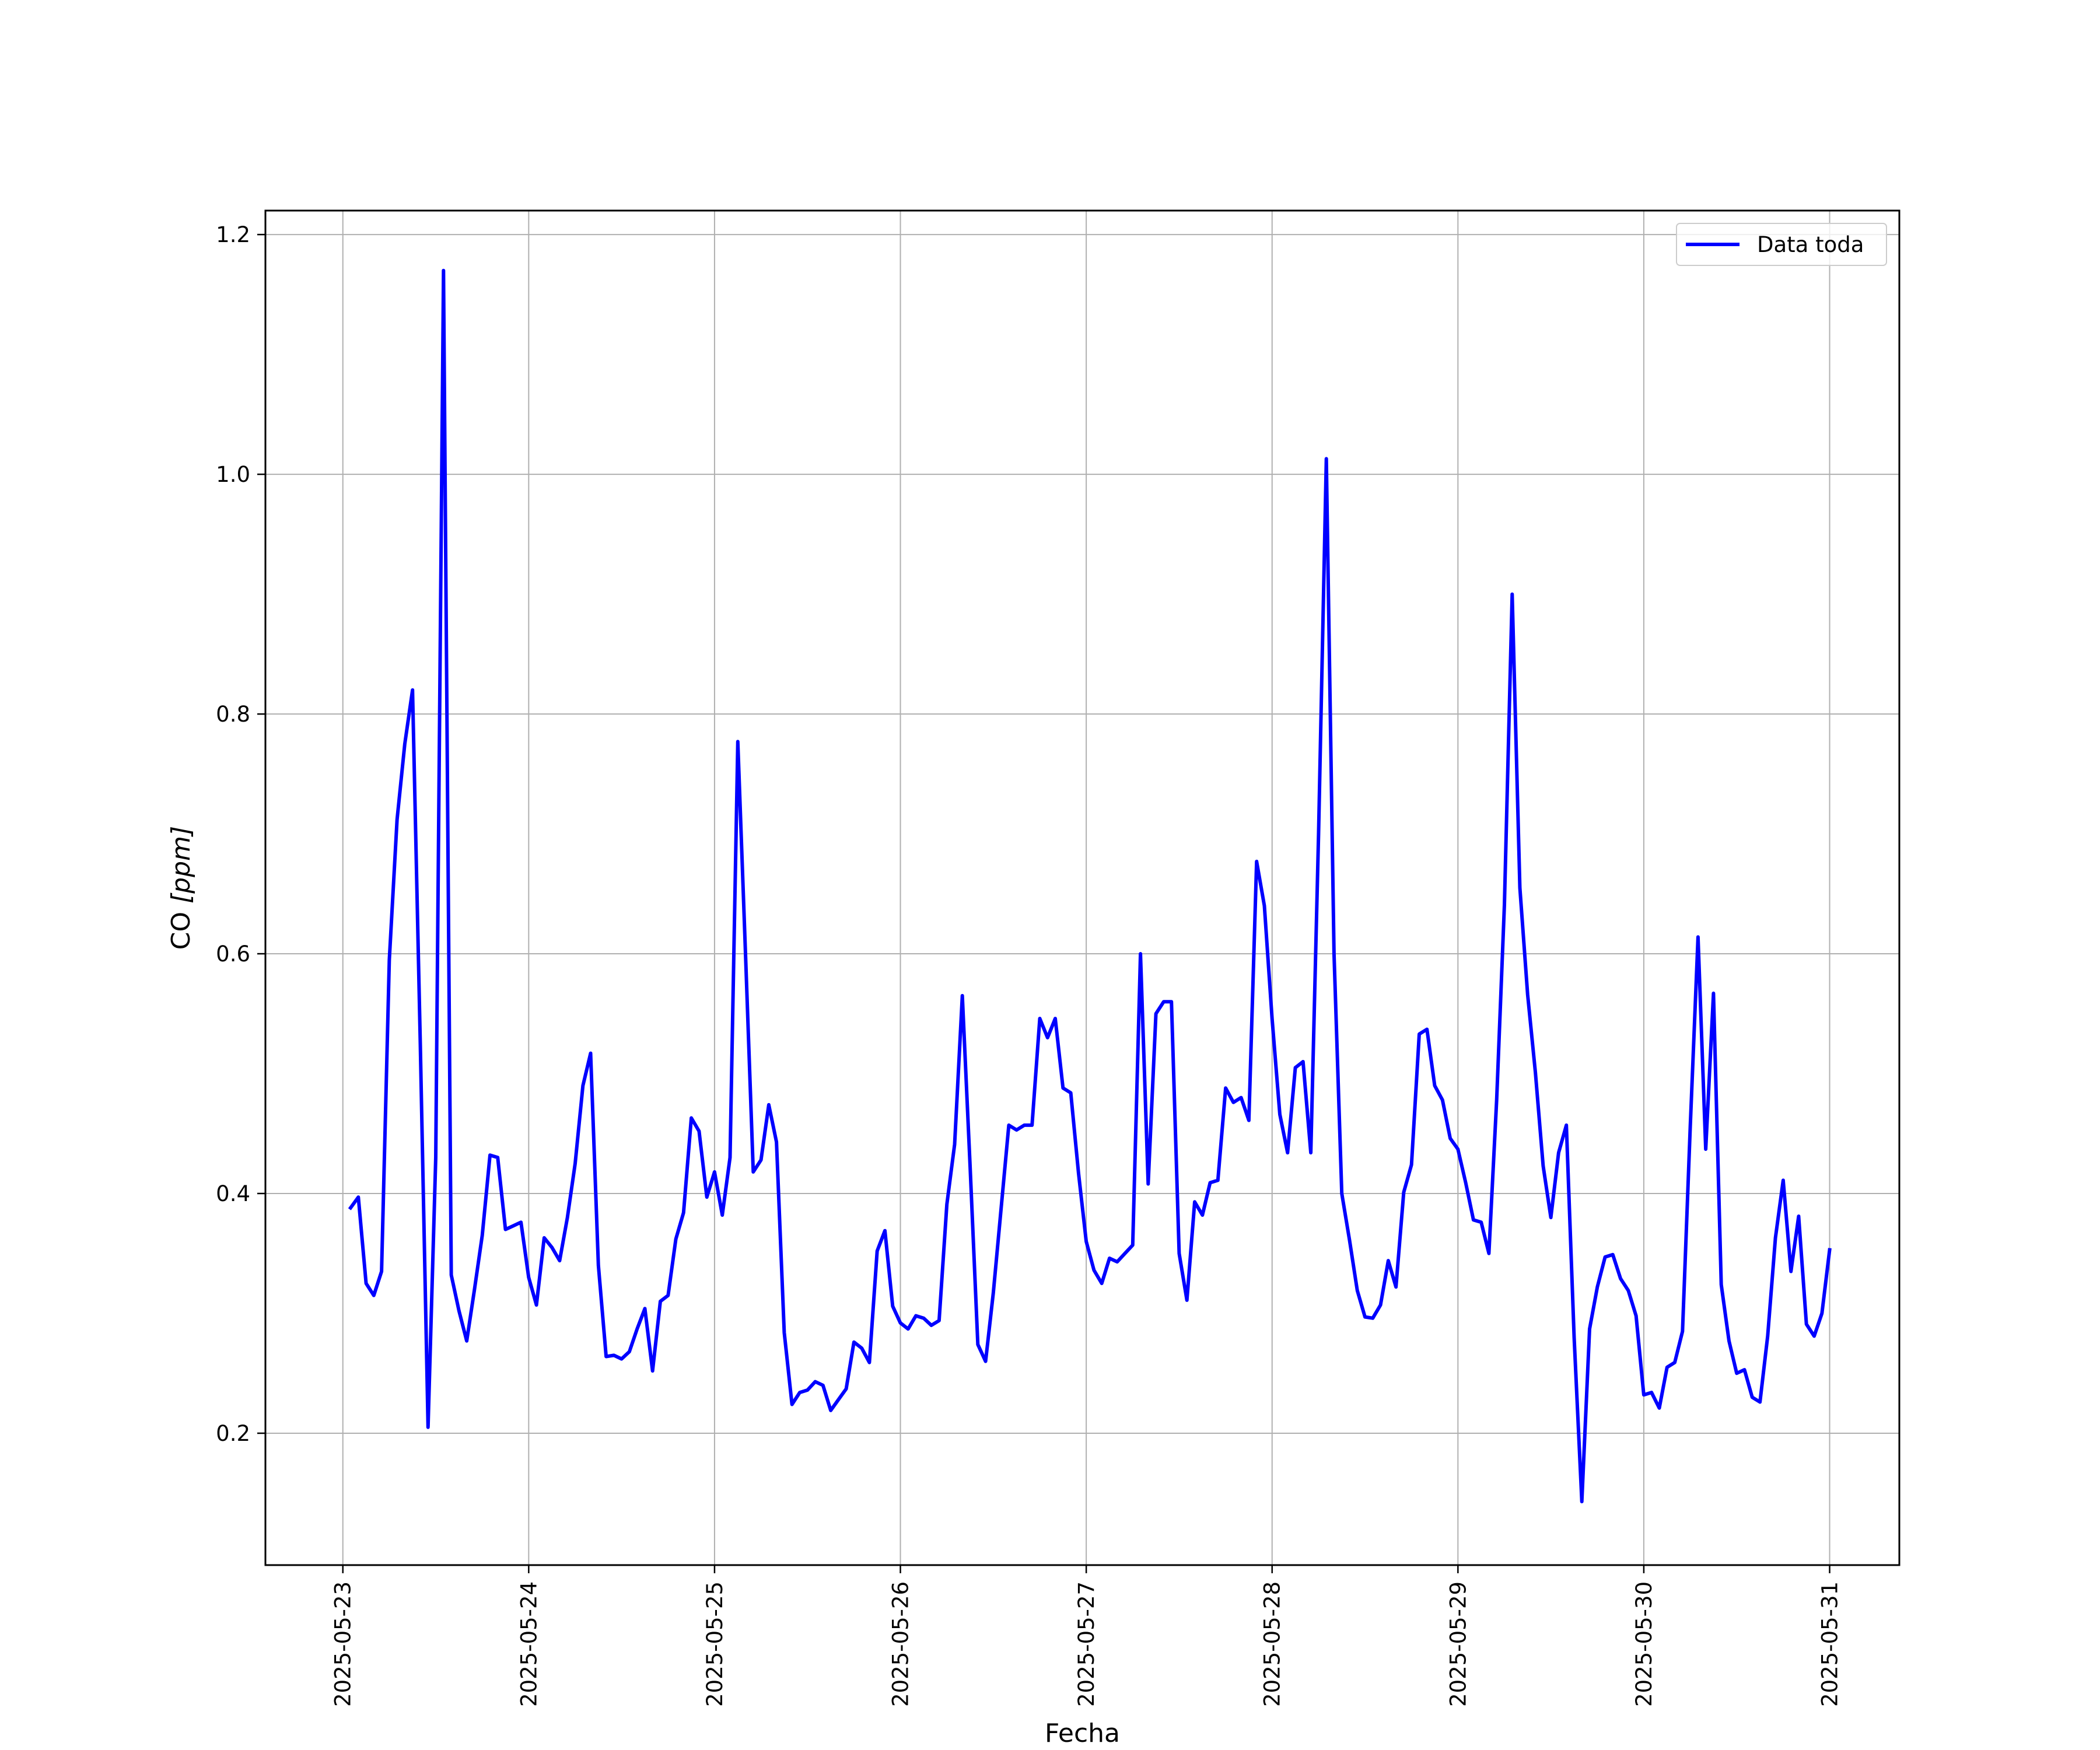 Image resolution: width=2100 pixels, height=1750 pixels. Describe the element at coordinates (233, 474) in the screenshot. I see `y-tick-label: 1.0` at that location.